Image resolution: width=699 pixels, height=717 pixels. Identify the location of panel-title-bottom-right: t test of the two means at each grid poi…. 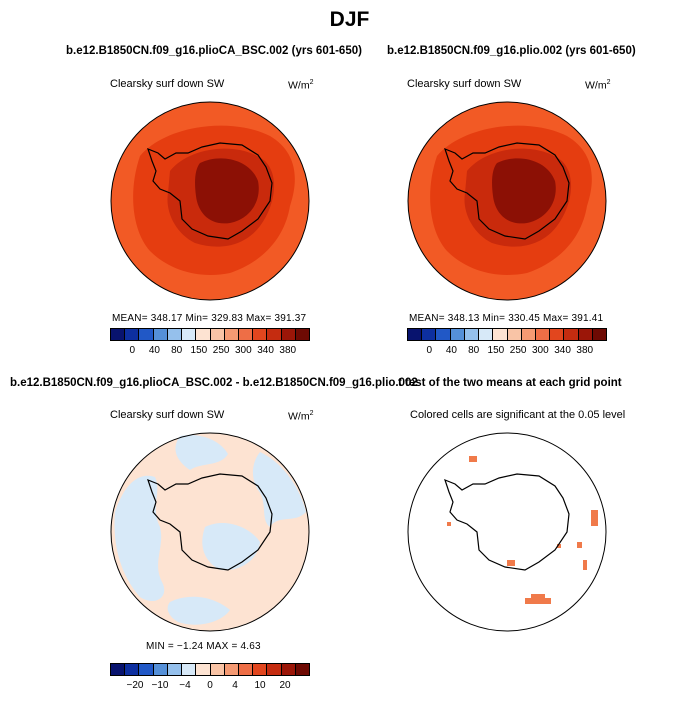
(510, 383).